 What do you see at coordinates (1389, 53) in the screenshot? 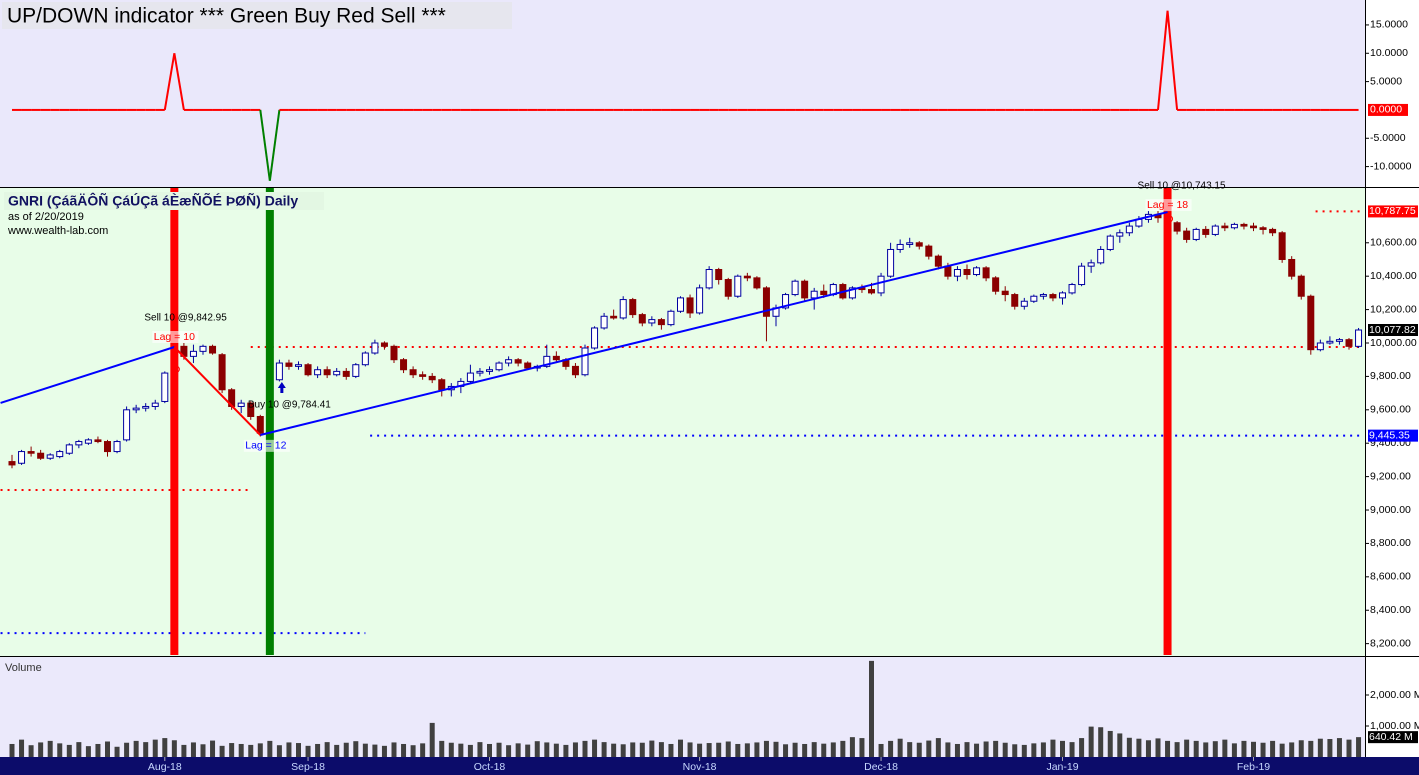
I see `y-tick-label: 10.0000` at bounding box center [1389, 53].